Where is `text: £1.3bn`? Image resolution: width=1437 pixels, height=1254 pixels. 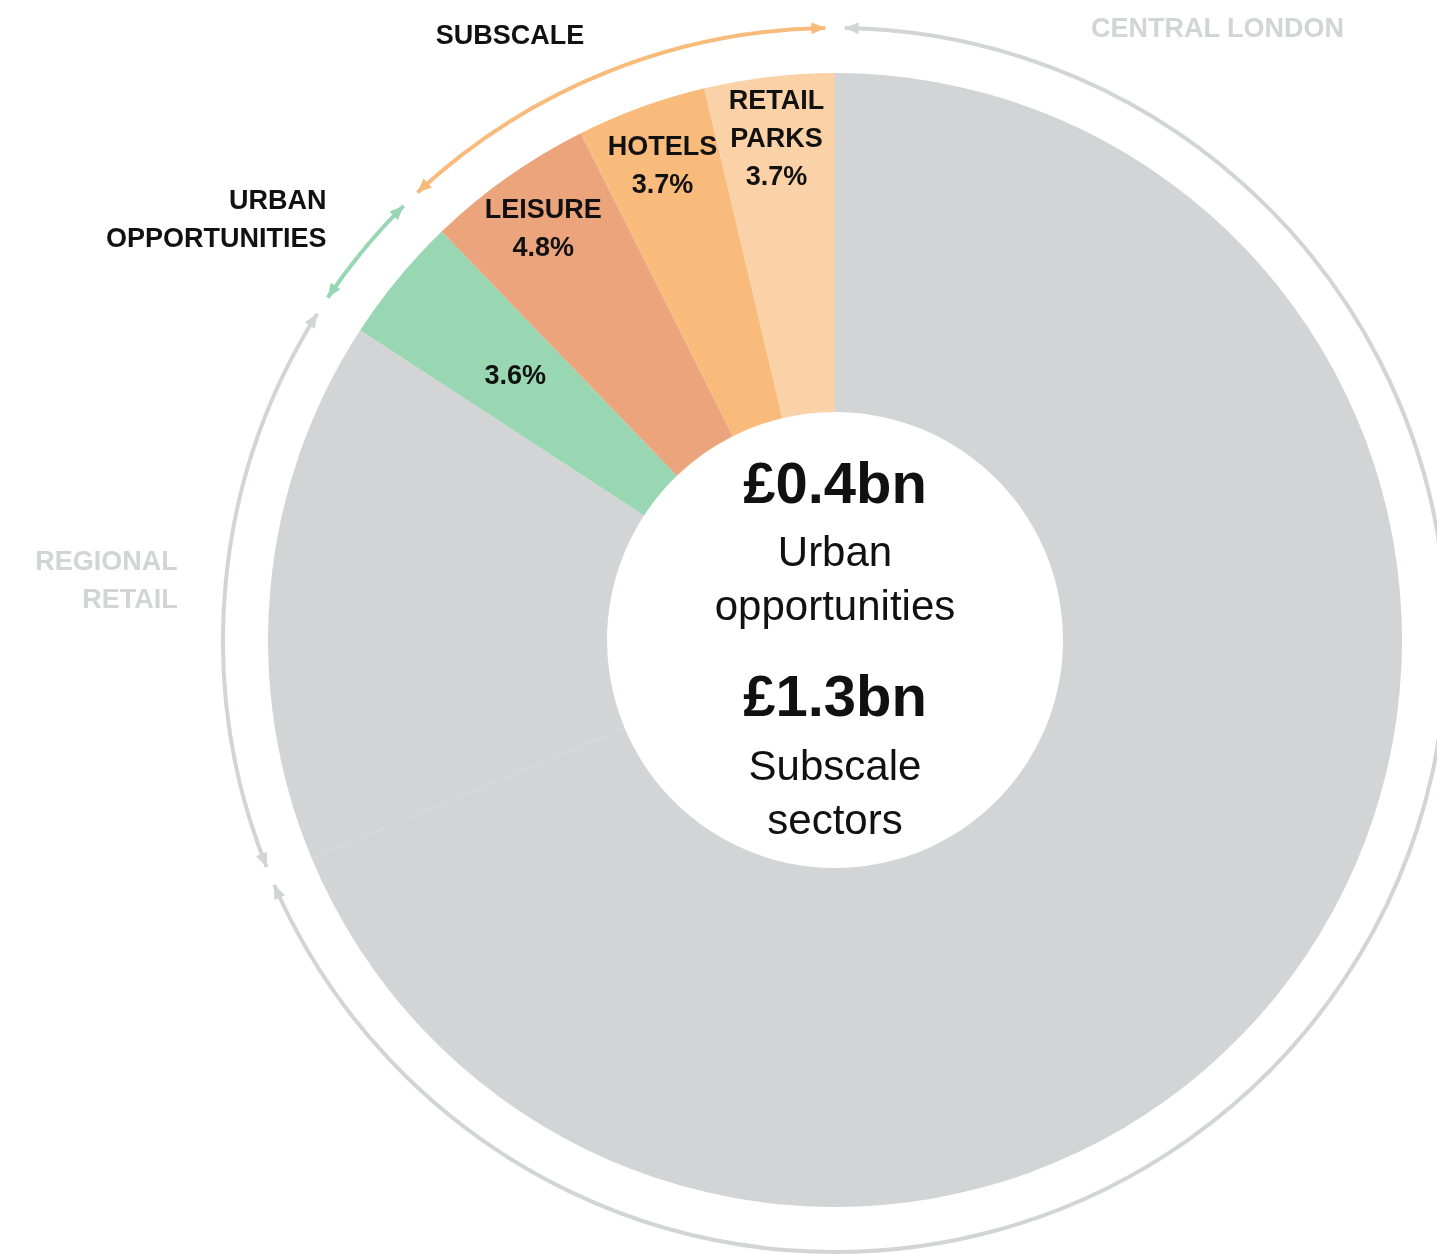 text: £1.3bn is located at coordinates (835, 695).